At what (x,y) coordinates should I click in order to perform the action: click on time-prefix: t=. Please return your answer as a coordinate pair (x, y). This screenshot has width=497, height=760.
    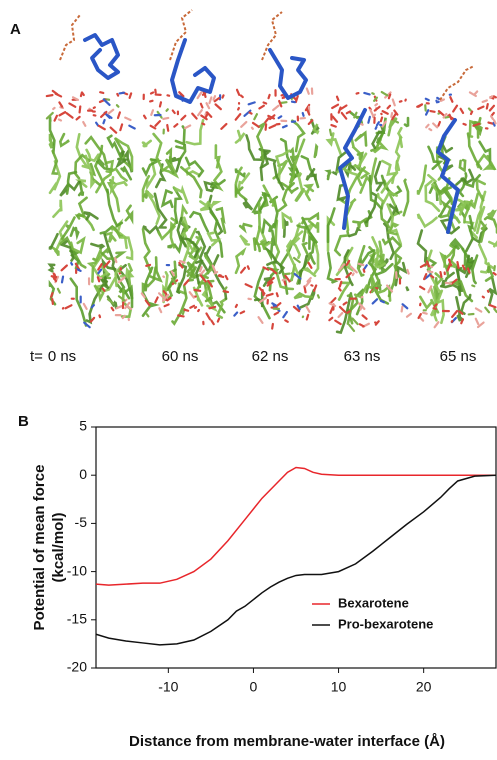
    Looking at the image, I should click on (36, 356).